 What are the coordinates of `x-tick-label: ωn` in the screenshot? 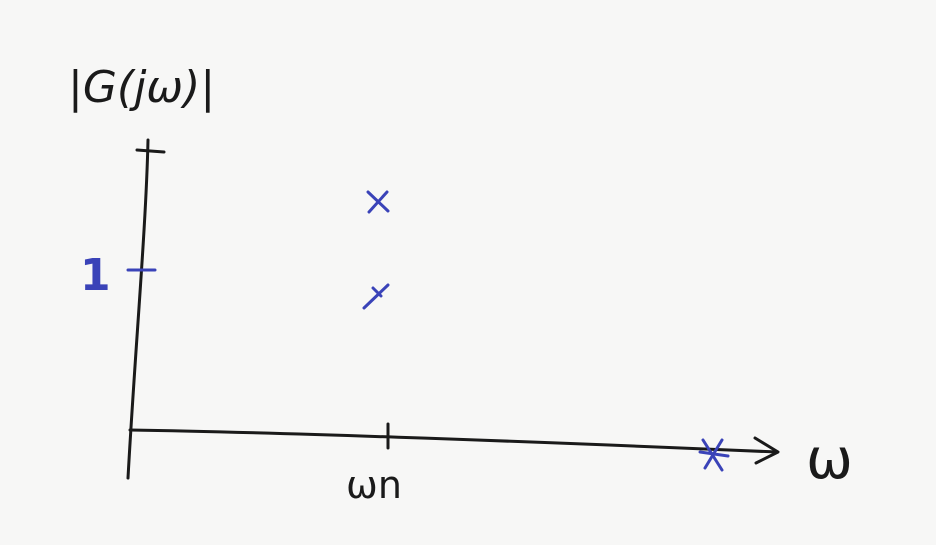 It's located at (374, 485).